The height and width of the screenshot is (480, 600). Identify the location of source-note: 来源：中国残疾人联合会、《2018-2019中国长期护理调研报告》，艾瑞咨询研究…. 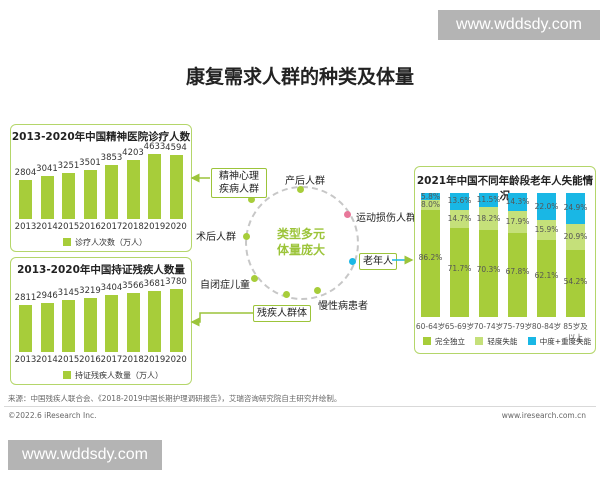
(175, 398).